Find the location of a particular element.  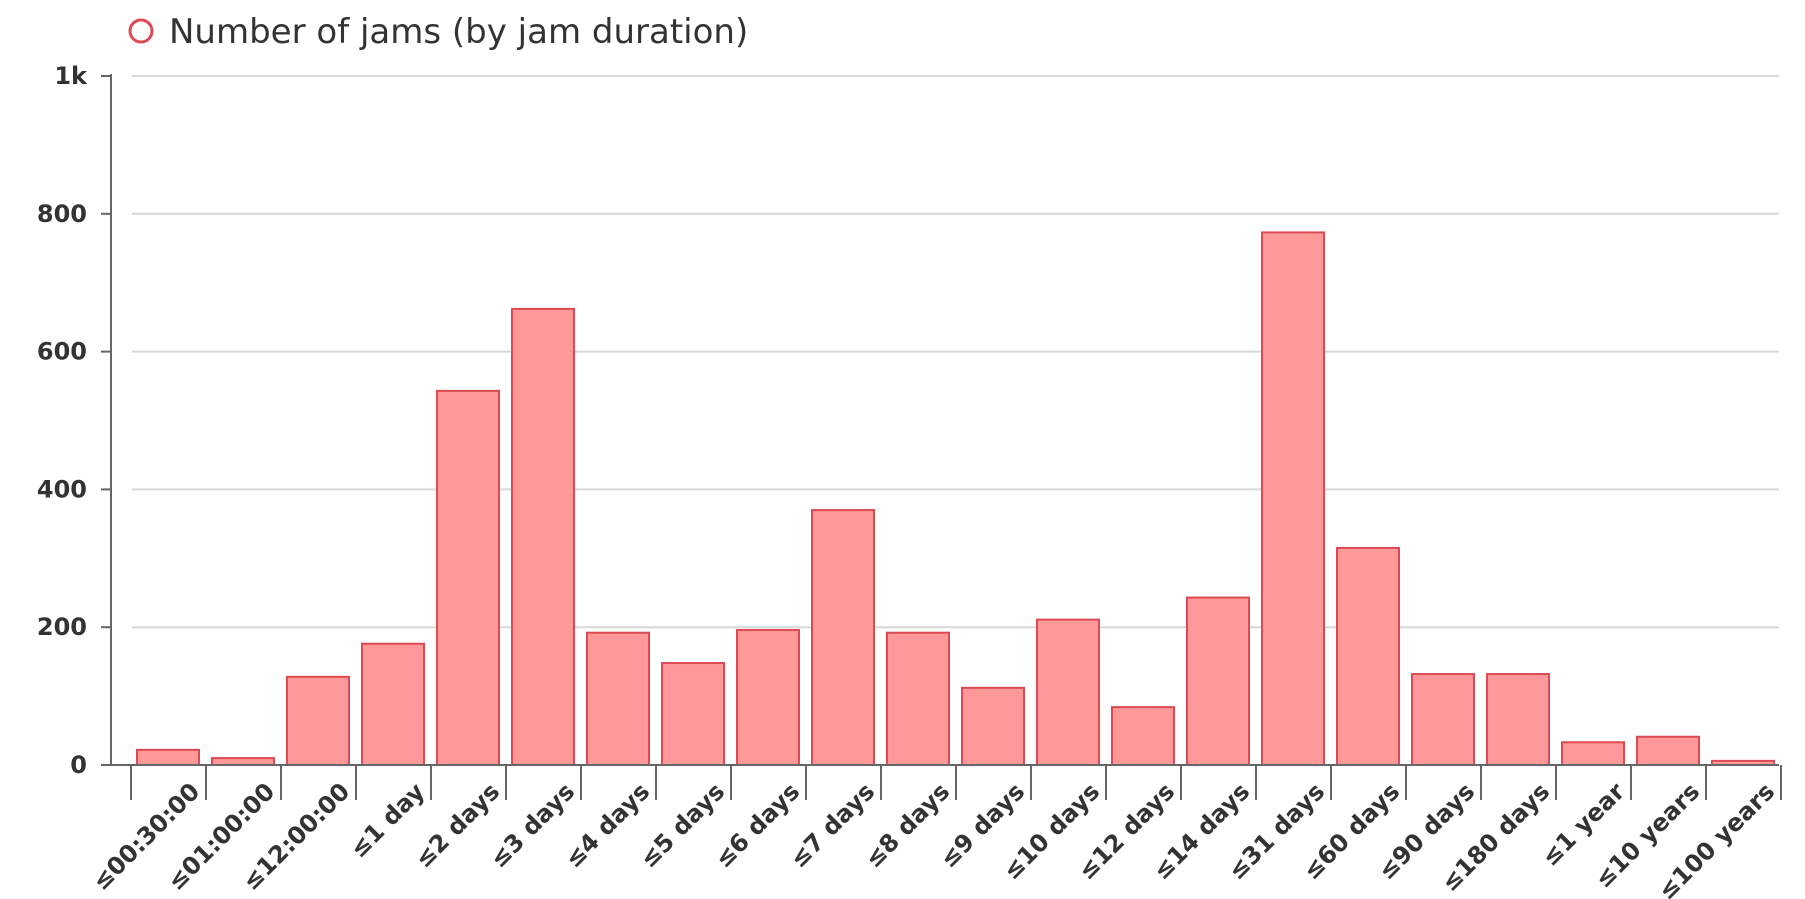

y-tick-label-2: 400 is located at coordinates (62, 489).